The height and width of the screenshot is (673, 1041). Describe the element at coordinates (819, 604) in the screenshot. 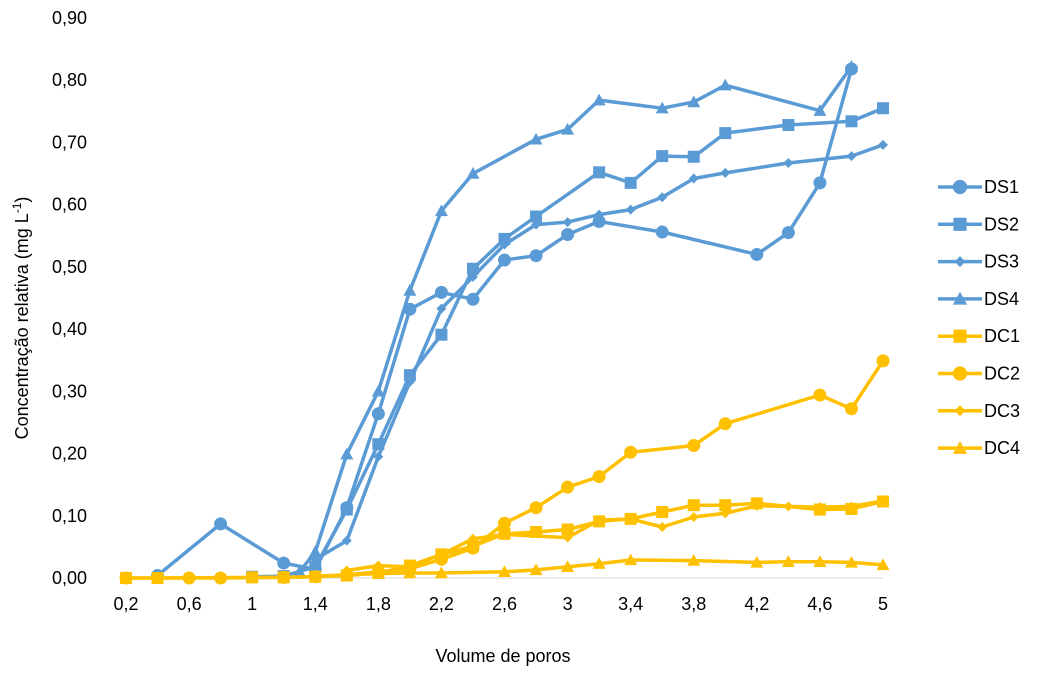

I see `x-tick-label: 4,6` at that location.